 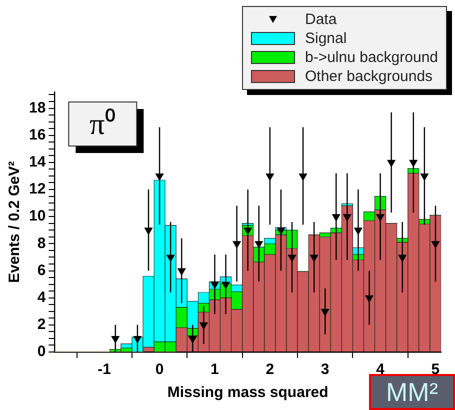 I want to click on legend-label: Signal, so click(x=325, y=38).